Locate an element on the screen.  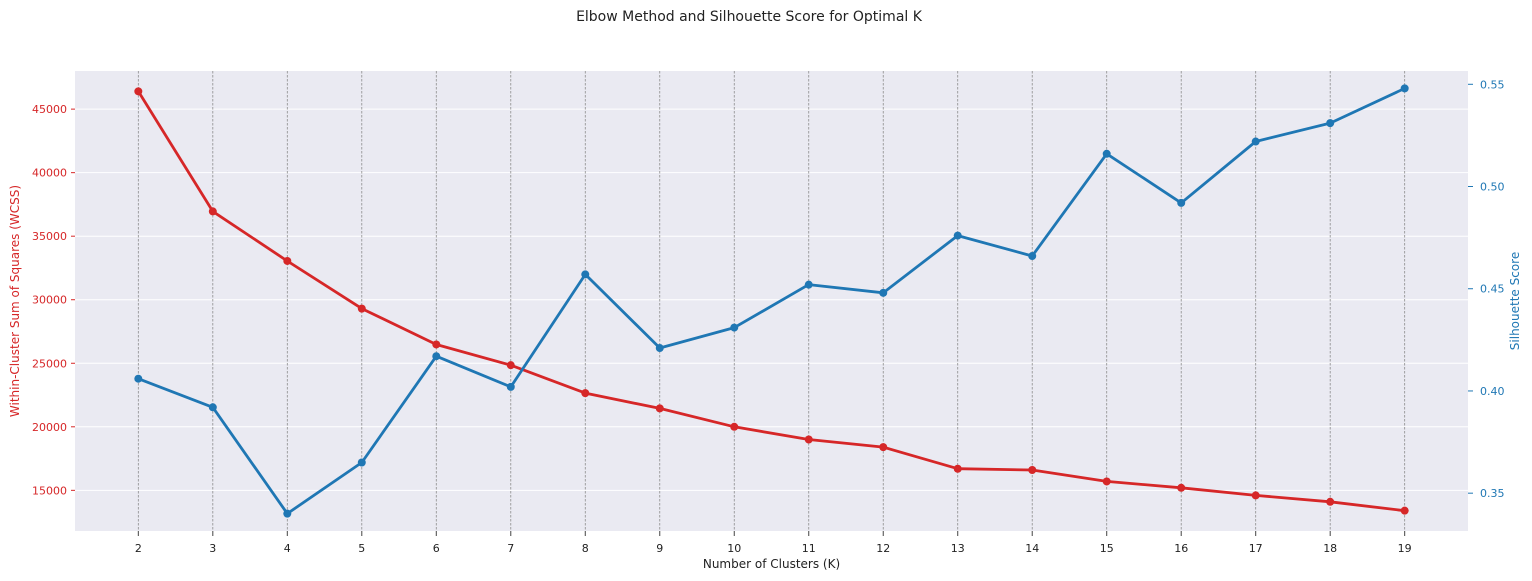
x-tick-label: 11 is located at coordinates (809, 548).